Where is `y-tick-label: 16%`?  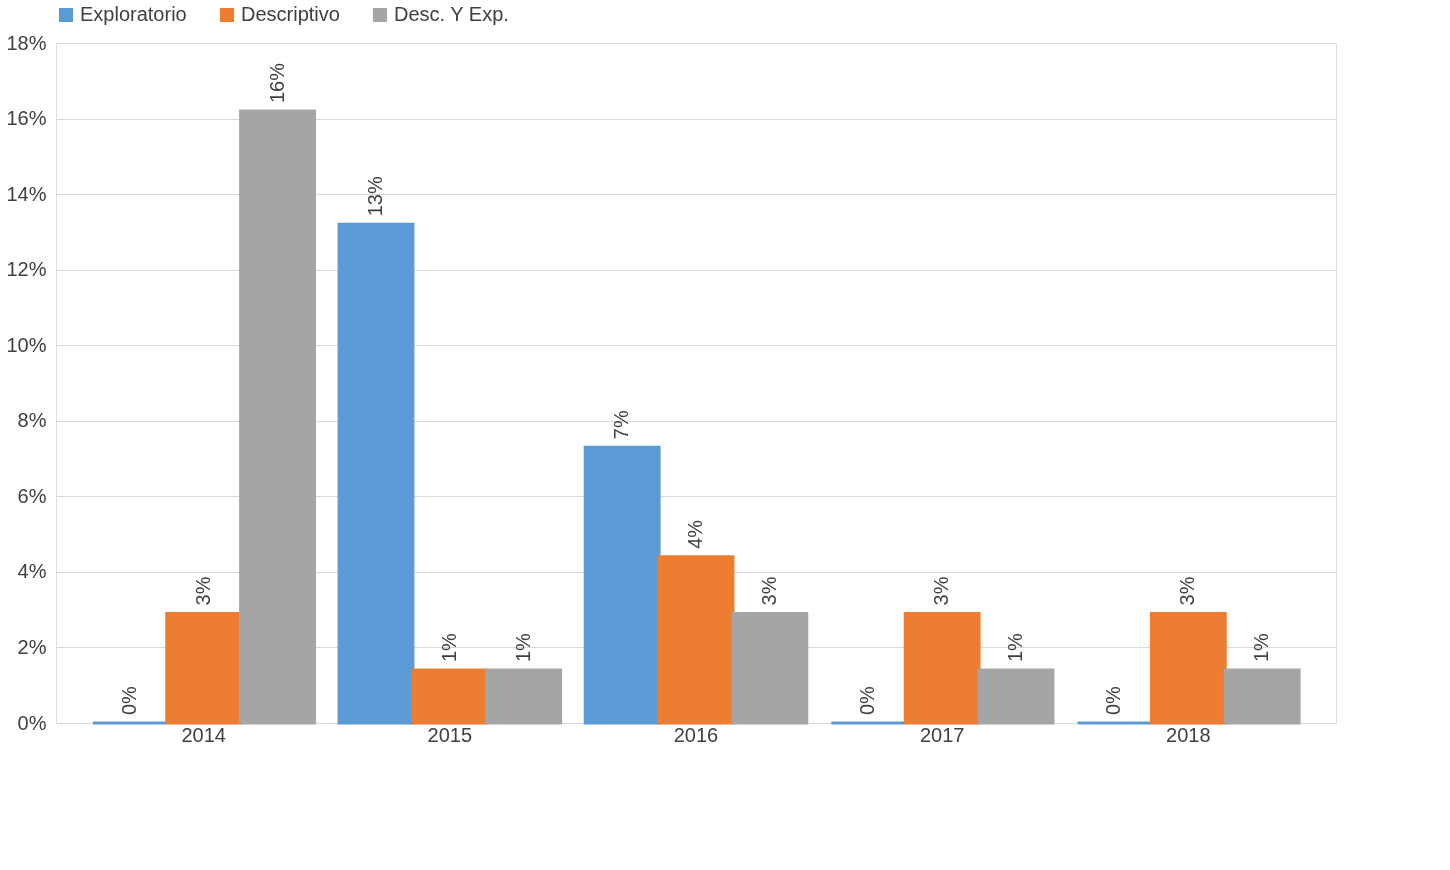 y-tick-label: 16% is located at coordinates (26, 118).